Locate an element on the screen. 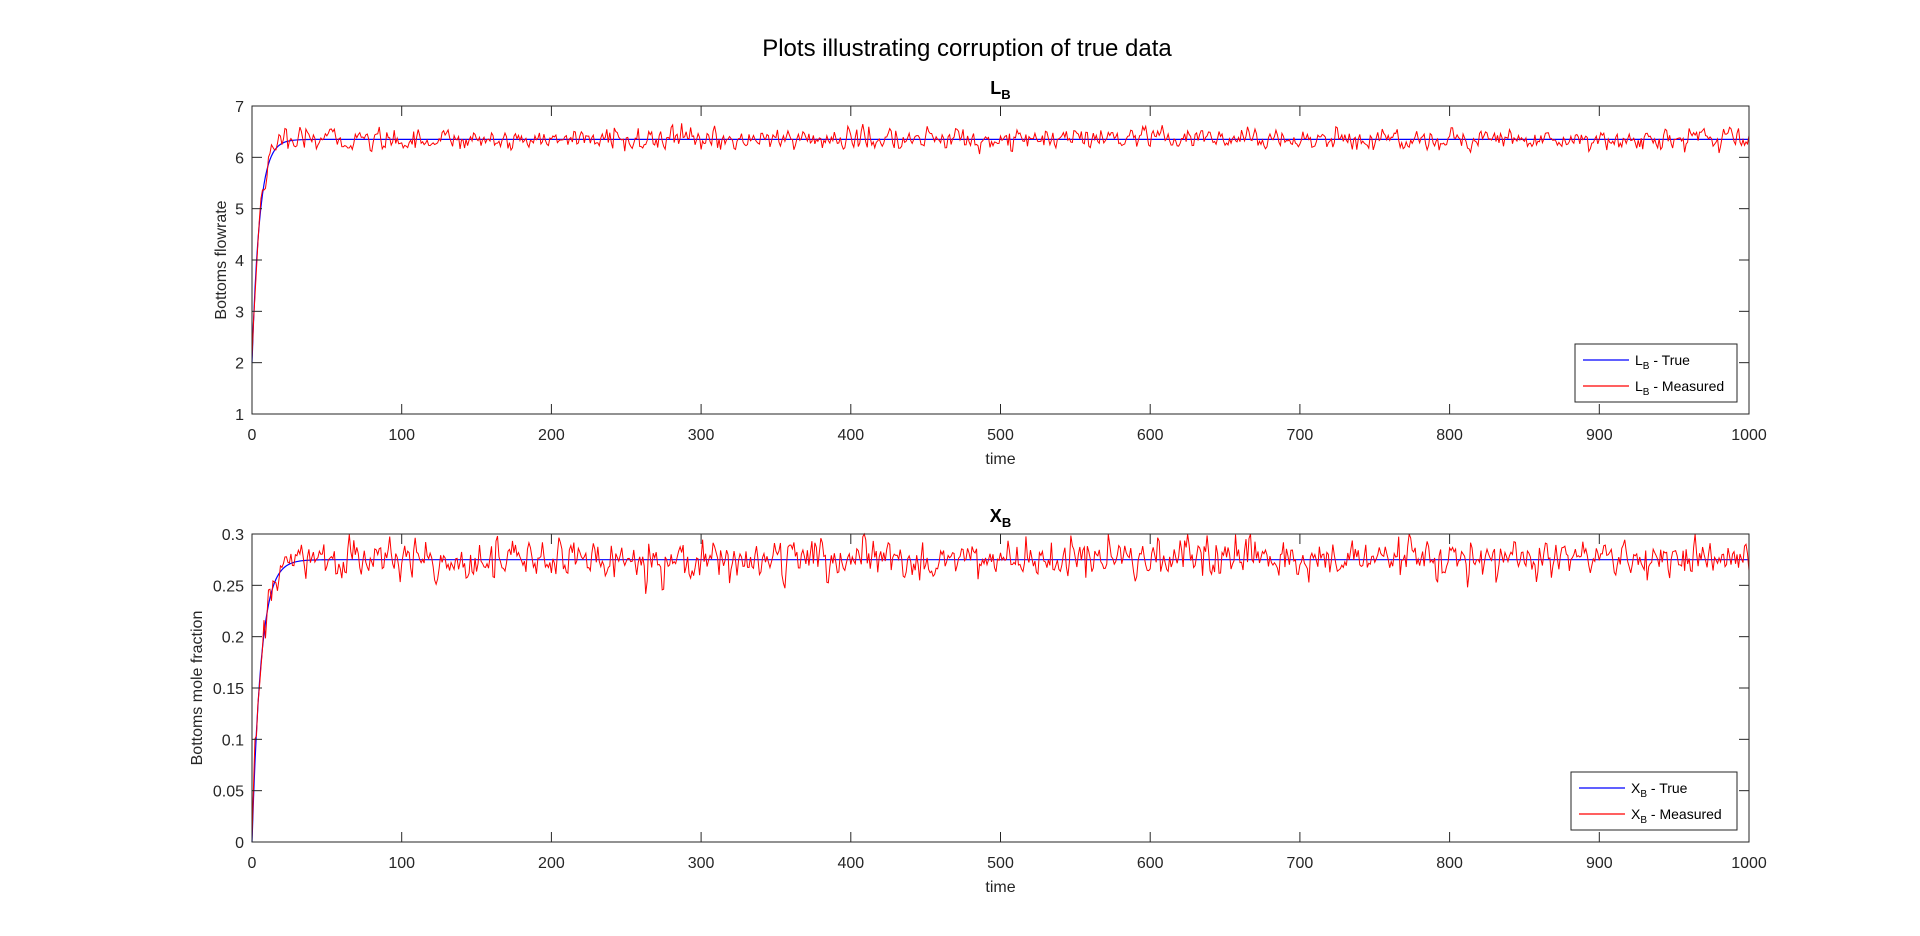 This screenshot has height=936, width=1920. legend-entry: LB - True is located at coordinates (1662, 362).